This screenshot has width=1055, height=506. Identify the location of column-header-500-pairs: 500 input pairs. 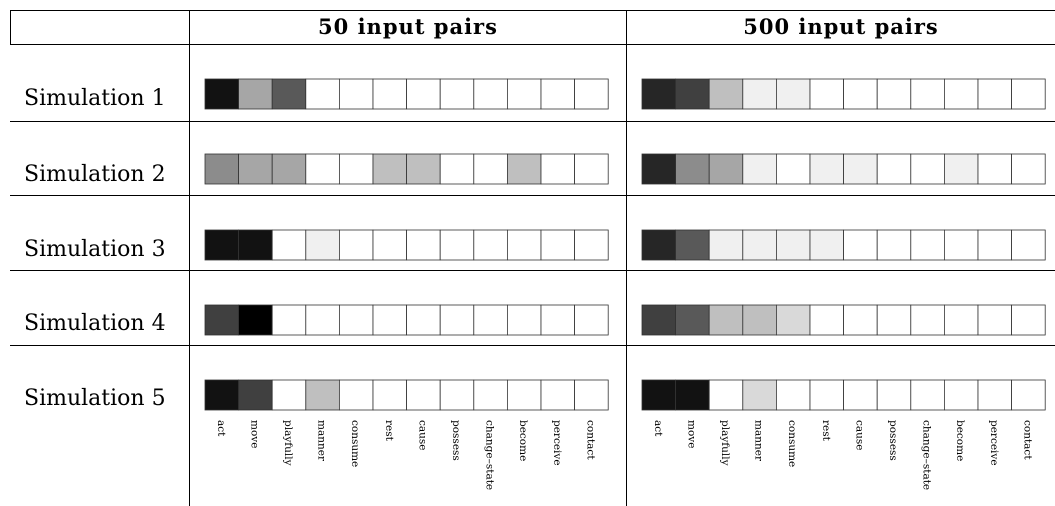
(841, 26).